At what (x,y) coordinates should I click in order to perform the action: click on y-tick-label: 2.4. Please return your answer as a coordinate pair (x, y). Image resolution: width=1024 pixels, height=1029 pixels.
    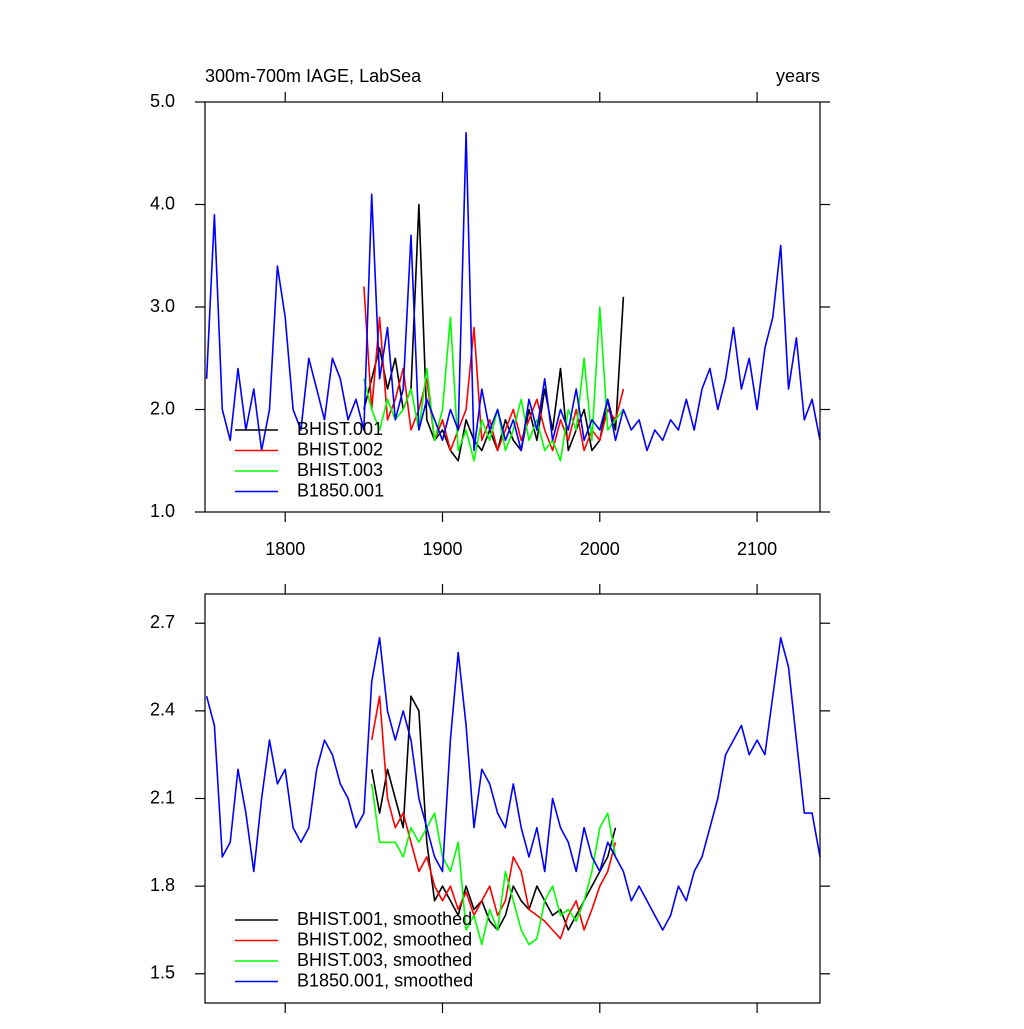
    Looking at the image, I should click on (162, 710).